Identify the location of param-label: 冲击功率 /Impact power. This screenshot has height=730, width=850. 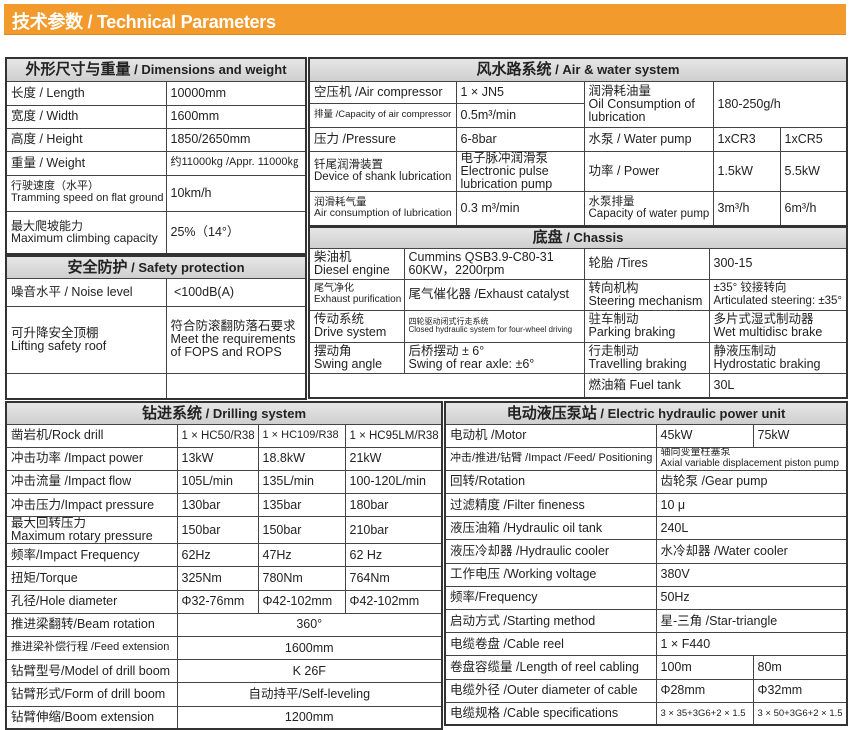
(91, 458).